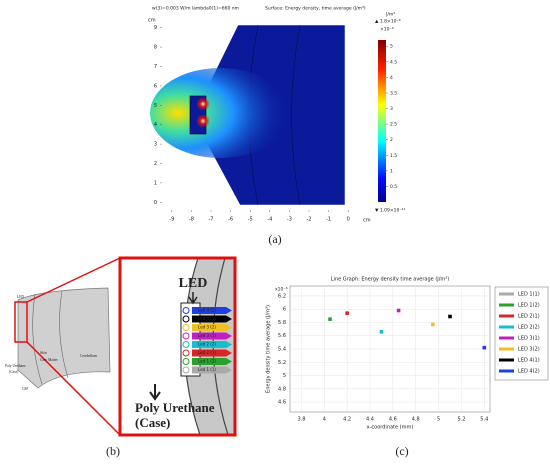 The image size is (550, 465). What do you see at coordinates (324, 420) in the screenshot?
I see `x-tick-label: 4` at bounding box center [324, 420].